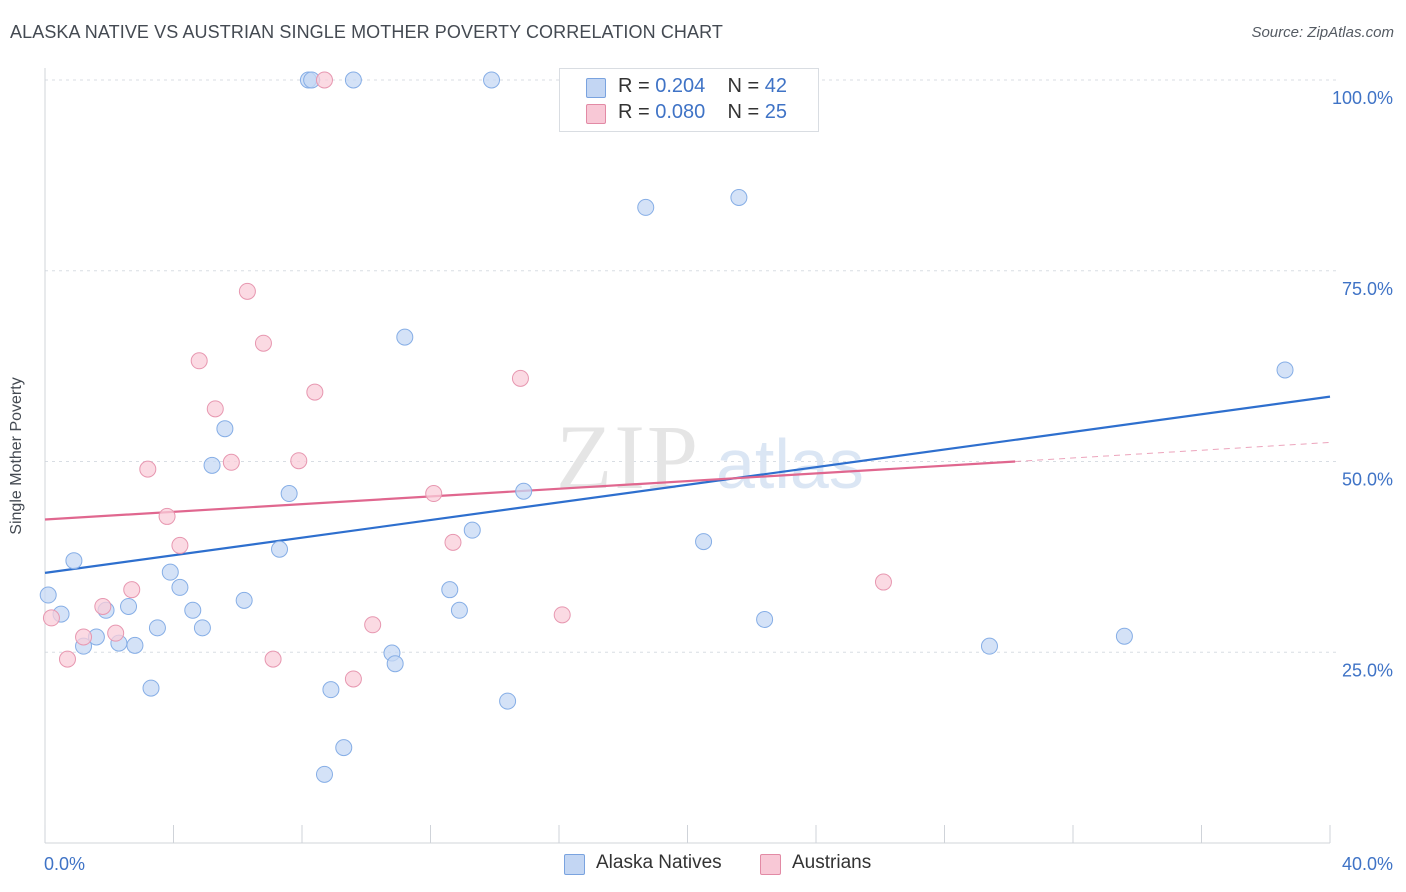  Describe the element at coordinates (574, 864) in the screenshot. I see `bottom-legend-swatch-alaska-natives` at that location.